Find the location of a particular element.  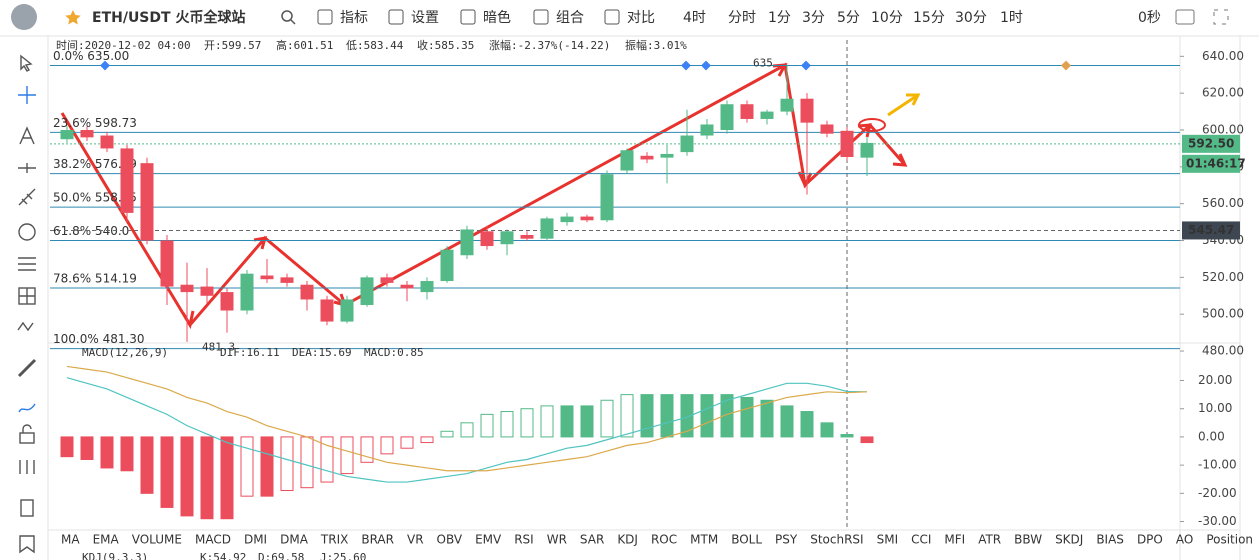

indicator-tab: PSY is located at coordinates (786, 540).